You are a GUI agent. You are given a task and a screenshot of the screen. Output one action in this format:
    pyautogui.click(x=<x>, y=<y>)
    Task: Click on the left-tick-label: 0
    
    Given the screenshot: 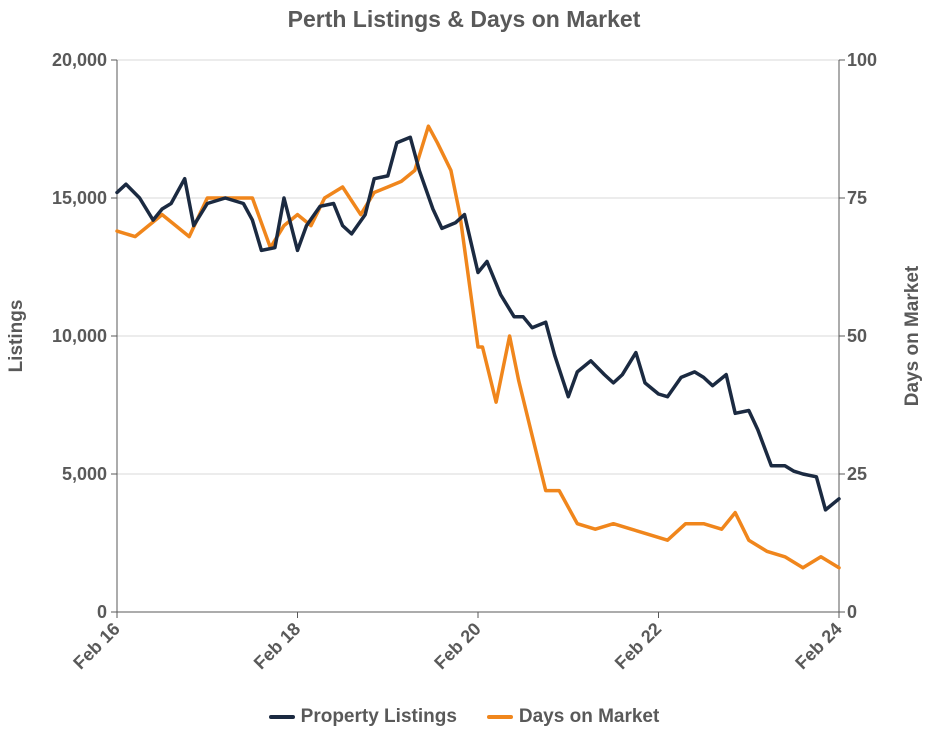 What is the action you would take?
    pyautogui.click(x=102, y=612)
    